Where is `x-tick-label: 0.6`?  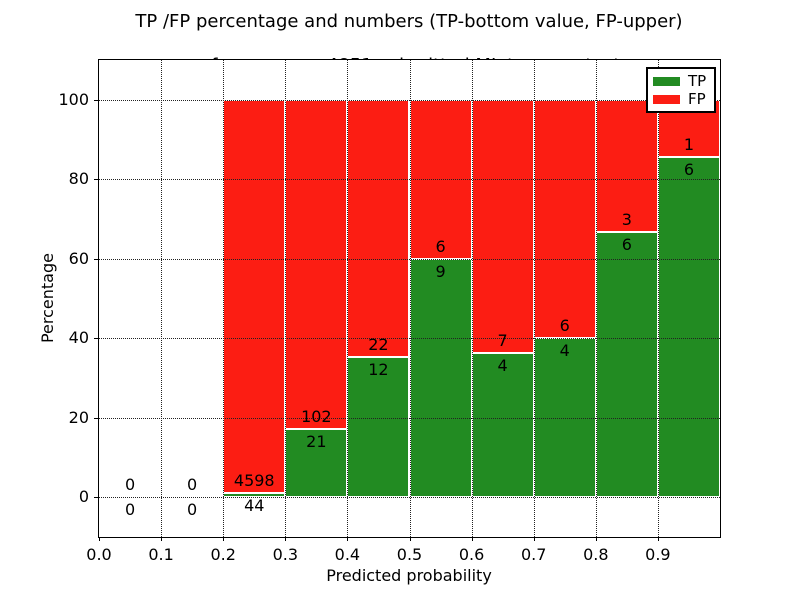
x-tick-label: 0.6 is located at coordinates (471, 554).